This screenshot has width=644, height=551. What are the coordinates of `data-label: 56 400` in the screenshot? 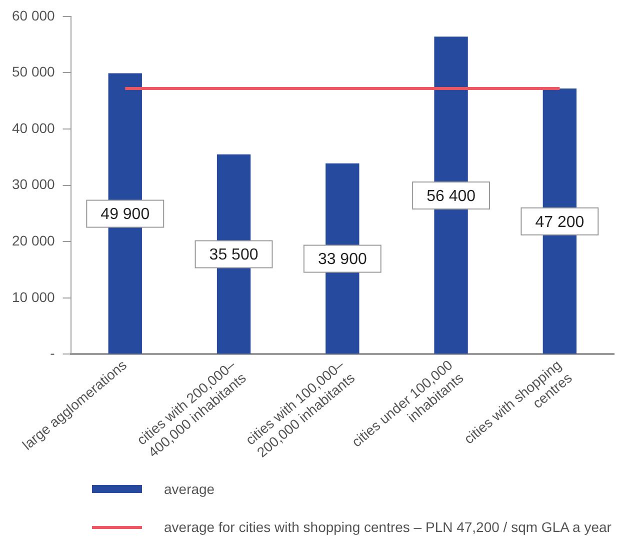 It's located at (451, 196).